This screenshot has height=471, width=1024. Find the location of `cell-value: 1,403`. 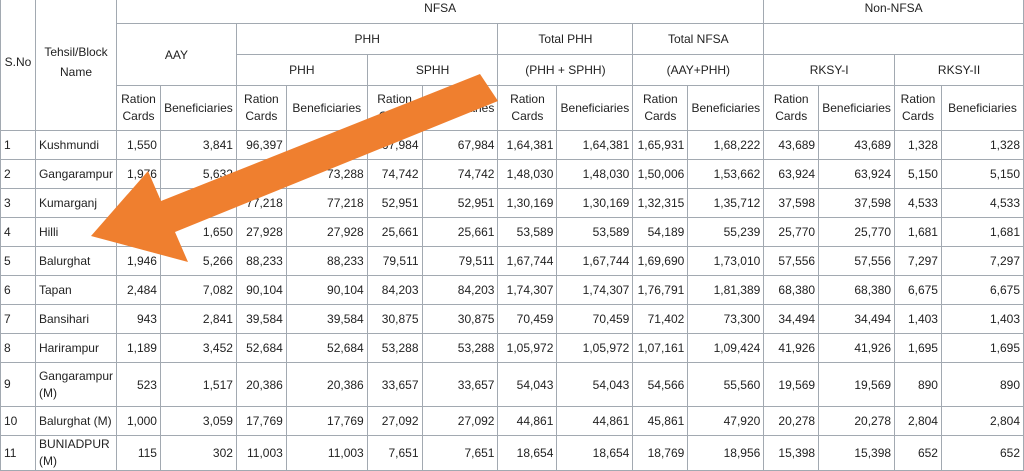

cell-value: 1,403 is located at coordinates (918, 319).